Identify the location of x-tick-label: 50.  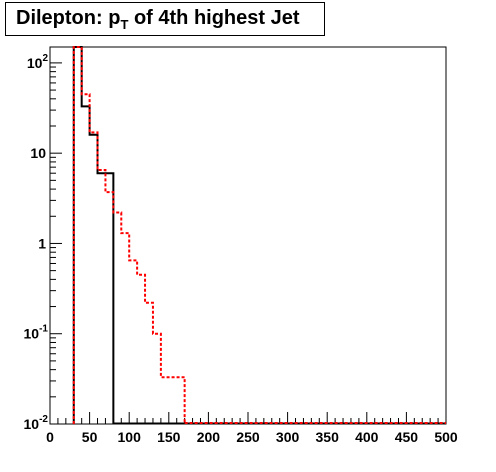
(90, 437).